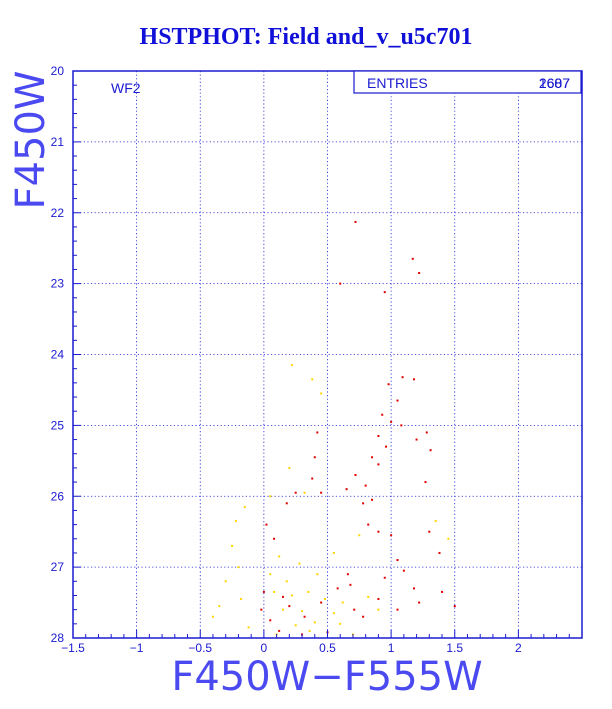  What do you see at coordinates (397, 83) in the screenshot?
I see `stats-label: ENTRIES` at bounding box center [397, 83].